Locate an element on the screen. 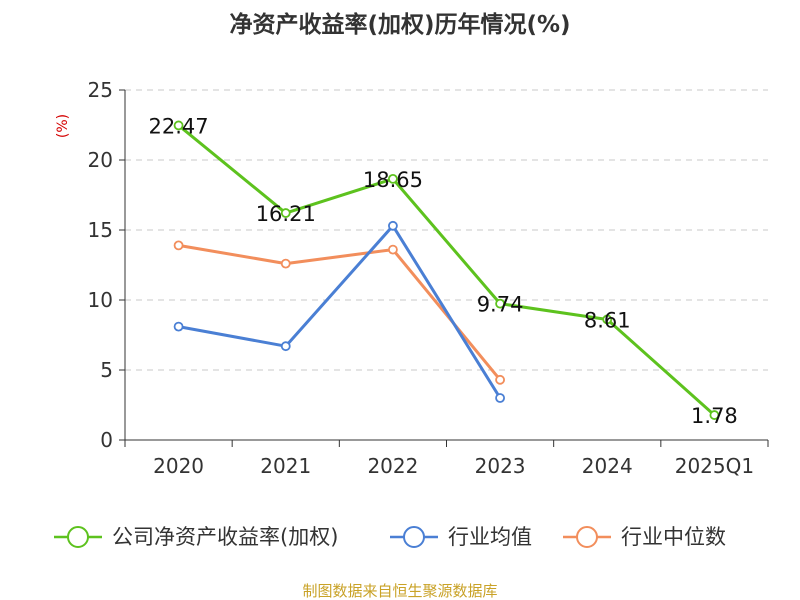  data-label: 16.21 is located at coordinates (286, 214).